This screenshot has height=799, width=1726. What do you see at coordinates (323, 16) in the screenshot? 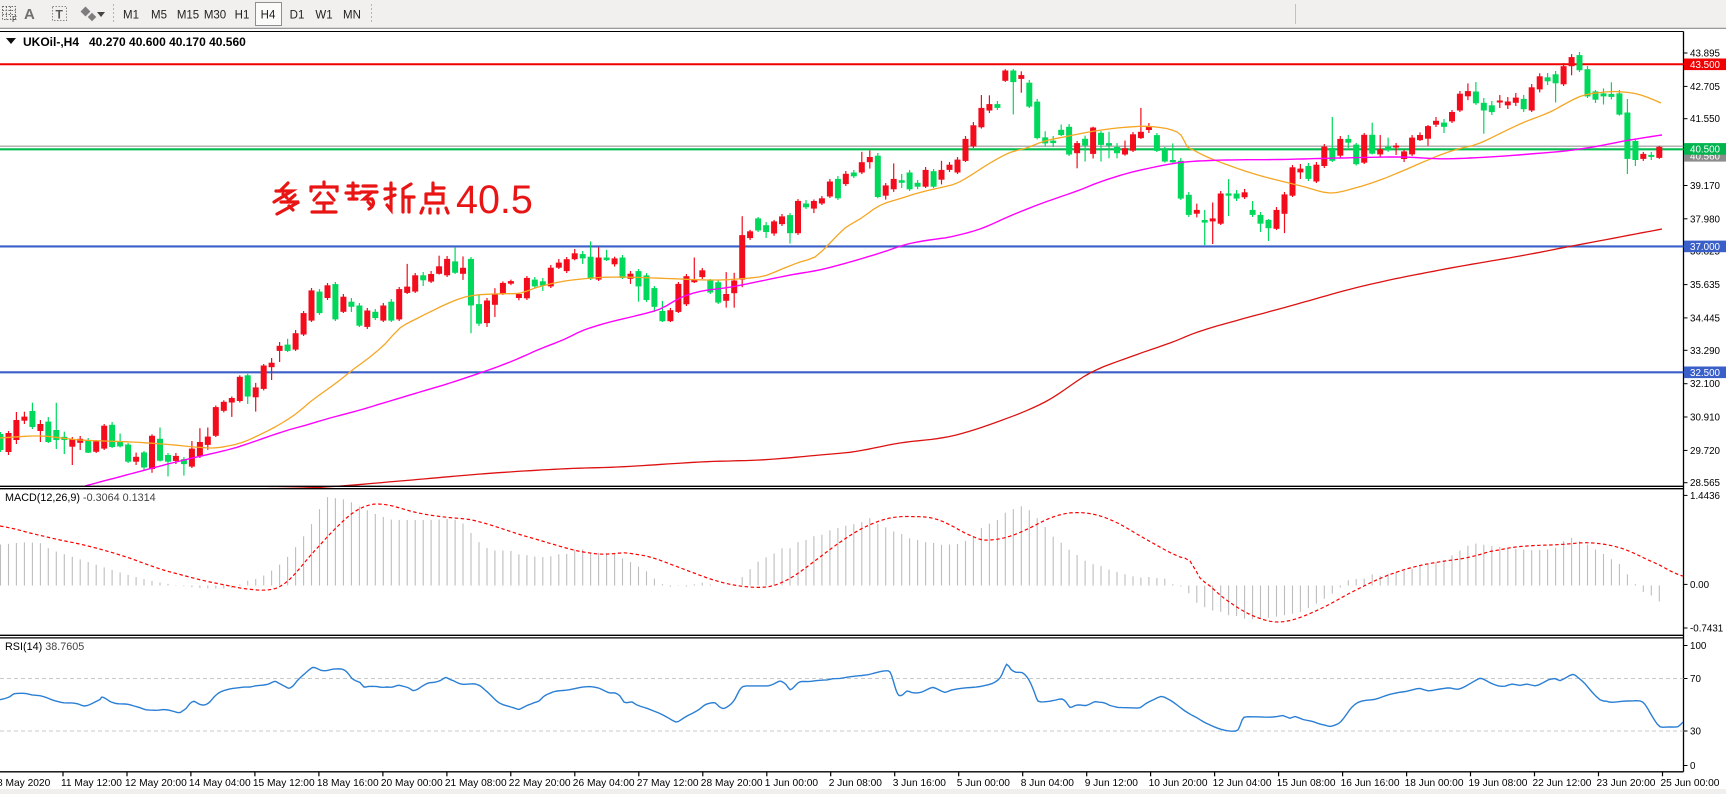
I see `svg-text: W1` at bounding box center [323, 16].